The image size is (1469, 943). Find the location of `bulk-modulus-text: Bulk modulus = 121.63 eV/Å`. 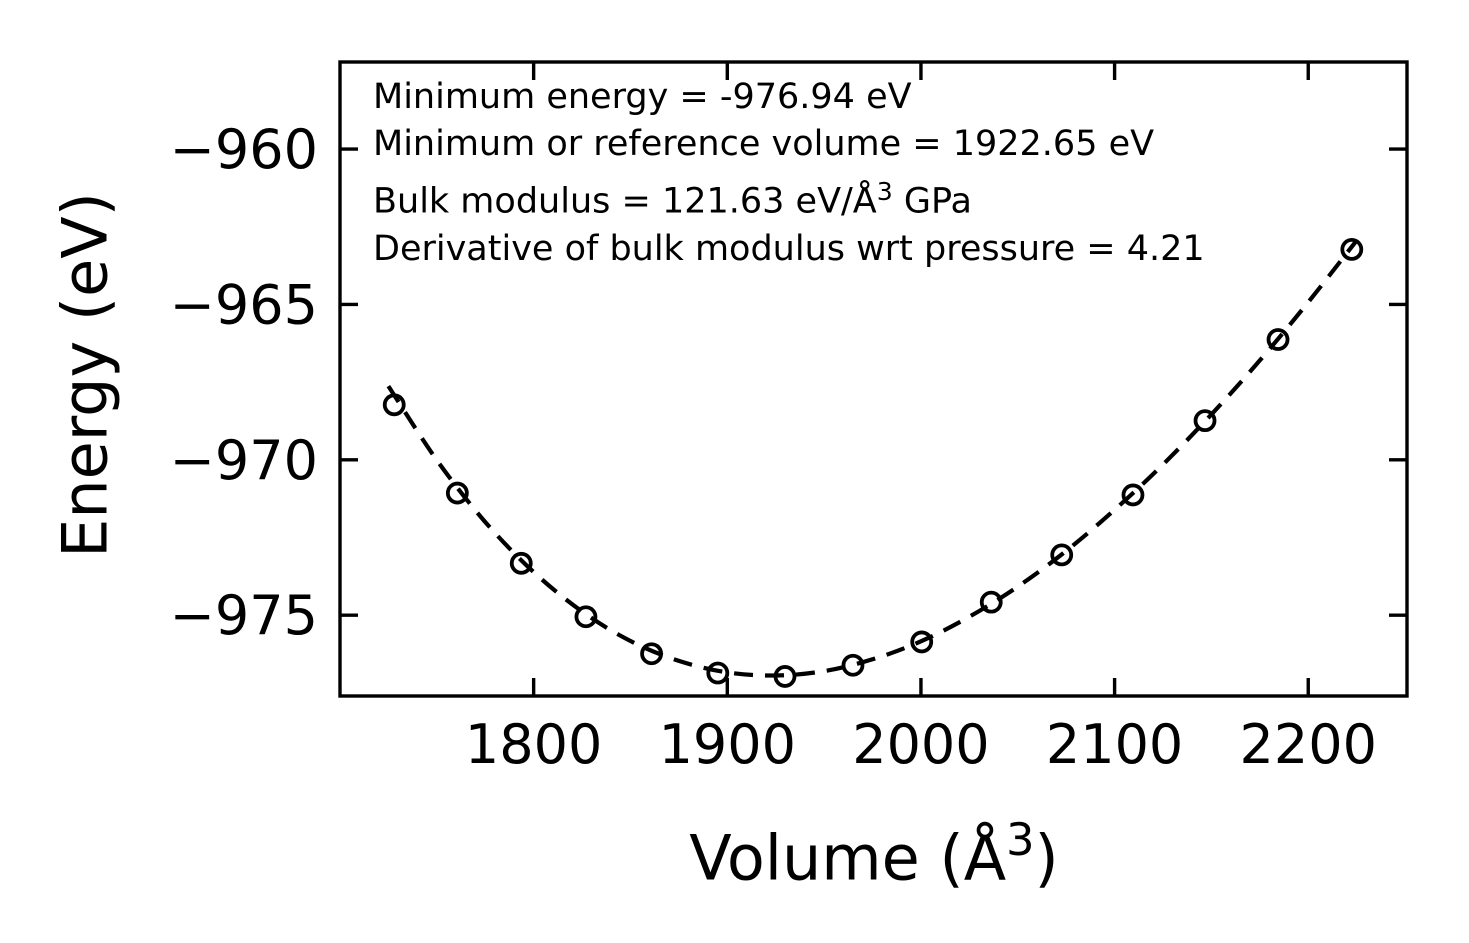

bulk-modulus-text: Bulk modulus = 121.63 eV/Å is located at coordinates (625, 201).